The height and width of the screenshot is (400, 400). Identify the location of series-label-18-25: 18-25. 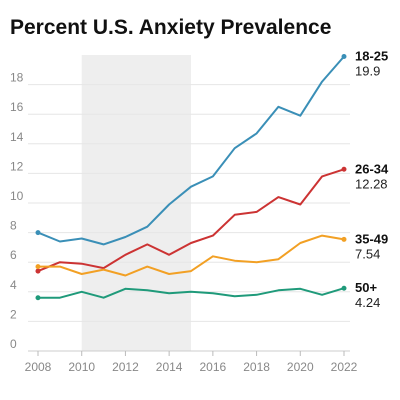
(371, 55).